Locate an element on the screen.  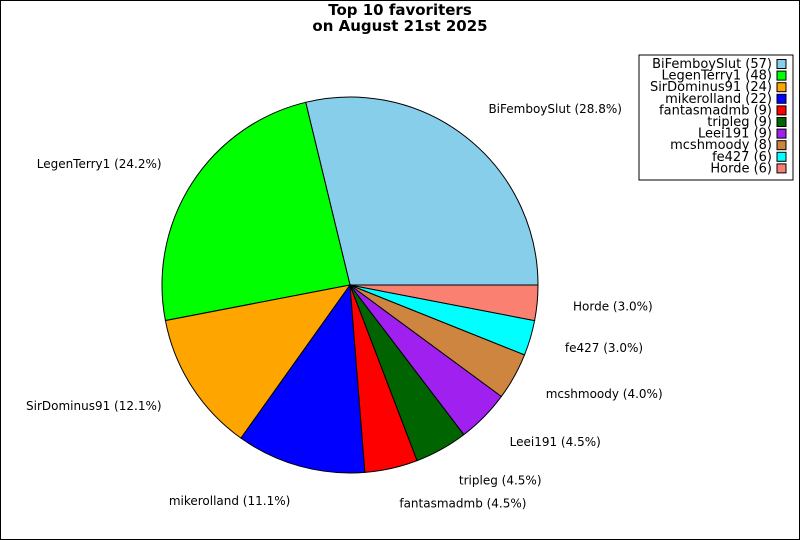
slice-label-SirDominus91: SirDominus91 (12.1%) is located at coordinates (94, 406).